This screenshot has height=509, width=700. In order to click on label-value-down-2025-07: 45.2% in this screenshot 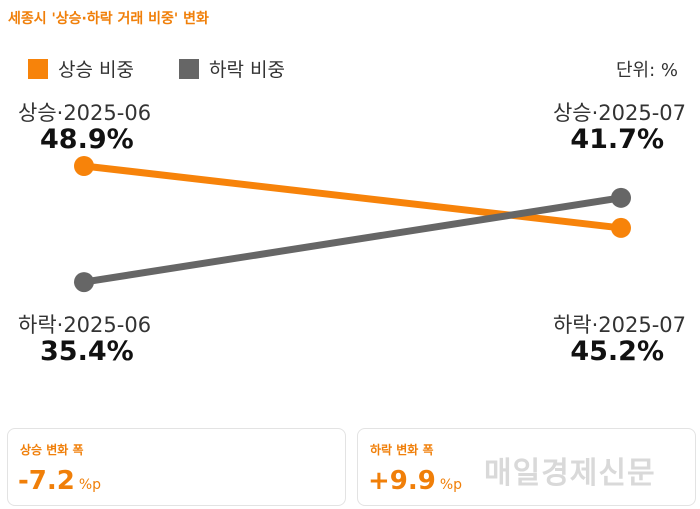, I will do `click(617, 351)`.